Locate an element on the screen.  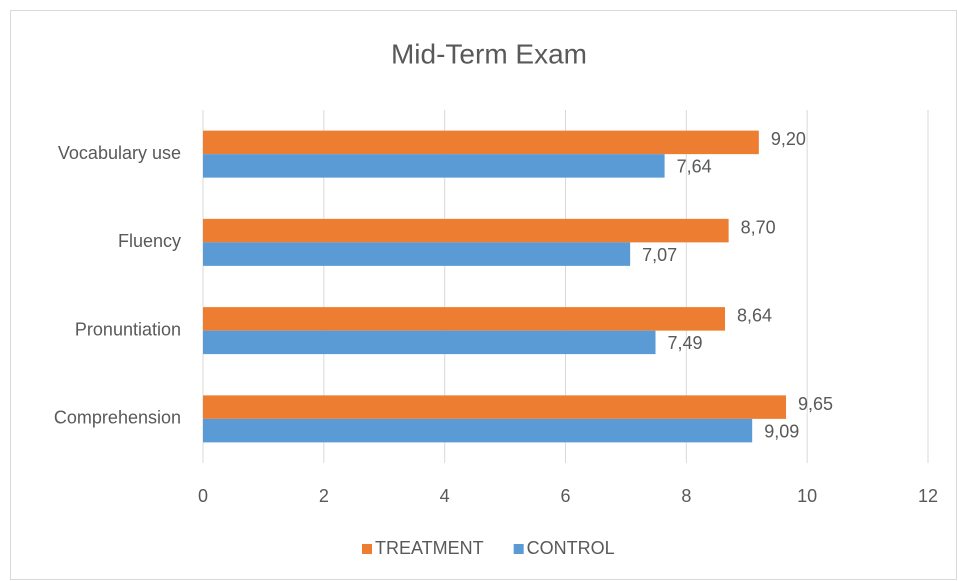
legend-label: CONTROL is located at coordinates (571, 548).